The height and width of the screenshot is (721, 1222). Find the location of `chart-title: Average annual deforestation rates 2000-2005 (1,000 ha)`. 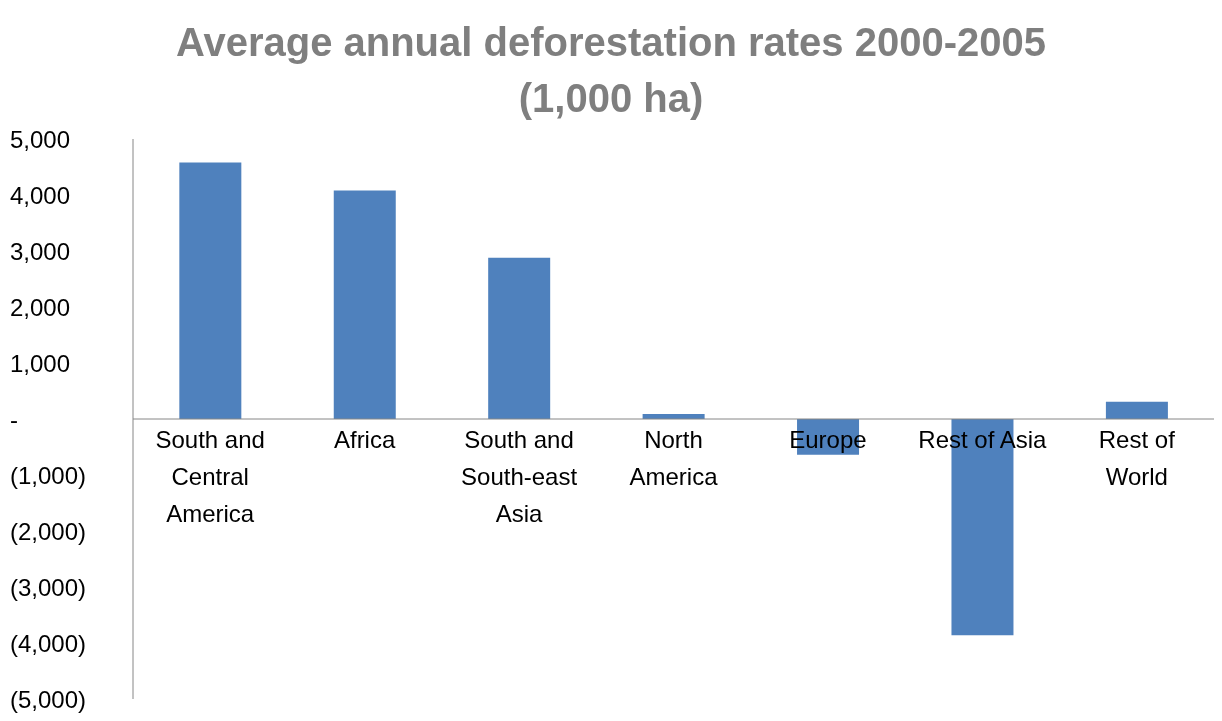

chart-title: Average annual deforestation rates 2000-2005 (1,000 ha) is located at coordinates (611, 70).